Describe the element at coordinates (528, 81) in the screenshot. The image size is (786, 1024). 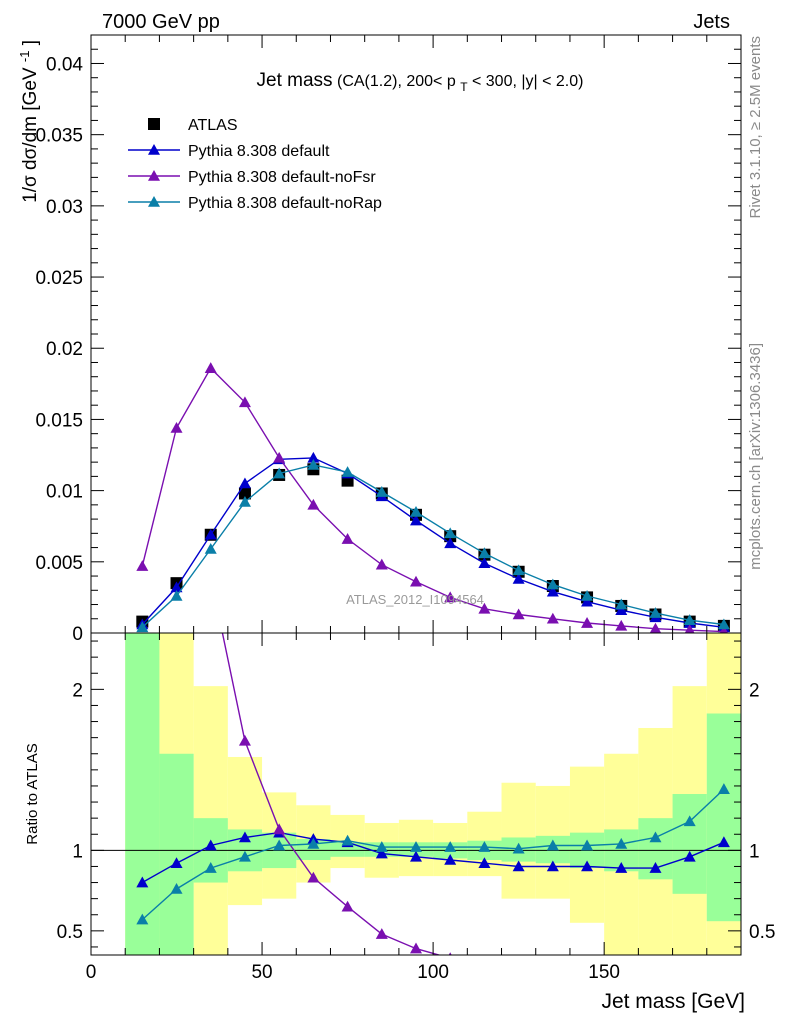
I see `chart-title-detail-post: < 300, |y| < 2.0)` at that location.